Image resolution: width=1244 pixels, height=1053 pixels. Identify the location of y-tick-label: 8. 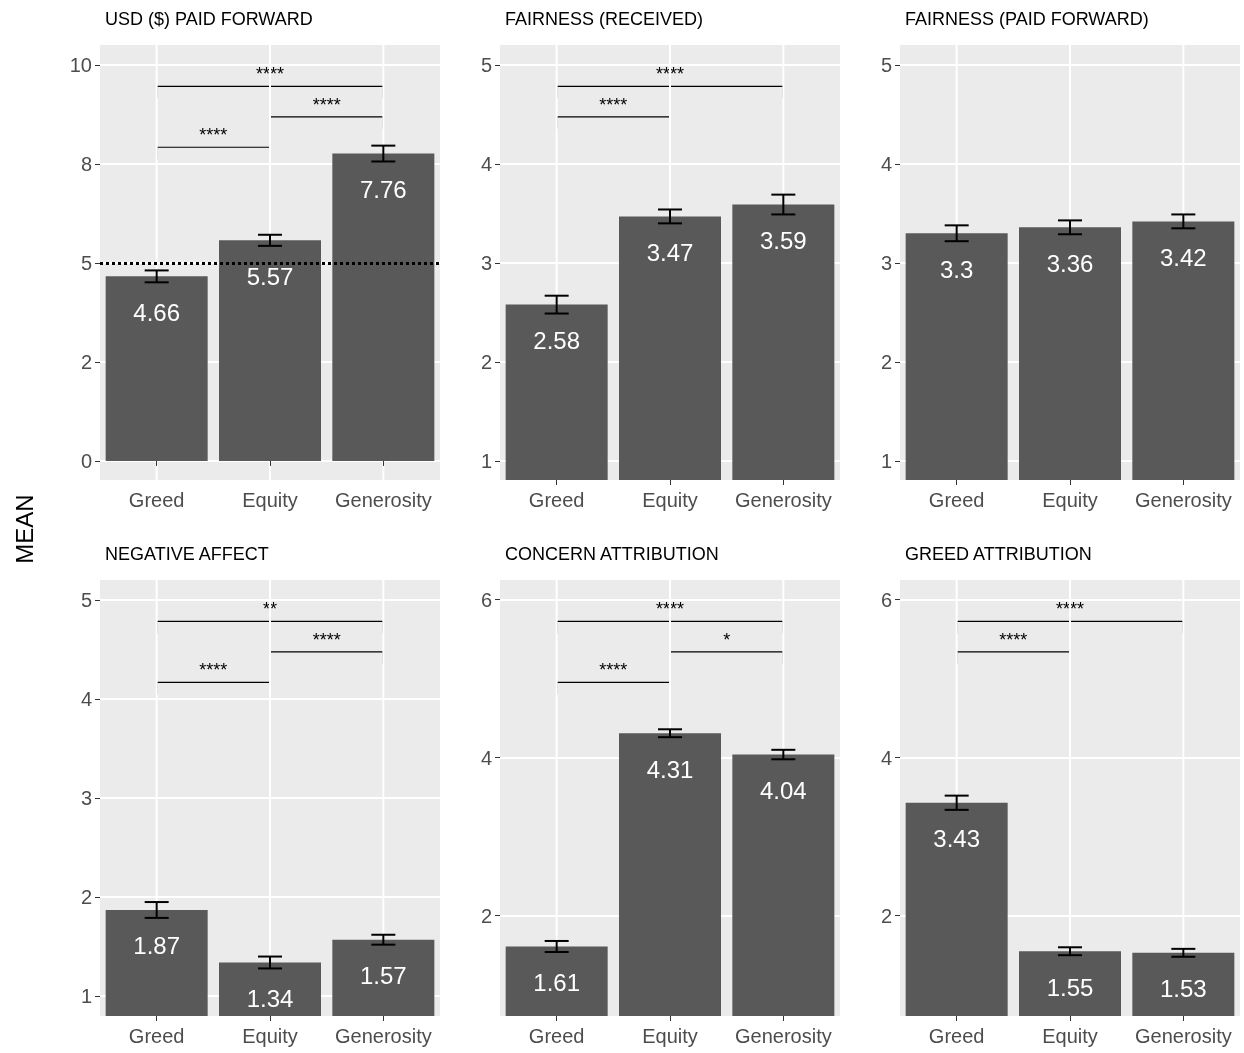
(86, 163).